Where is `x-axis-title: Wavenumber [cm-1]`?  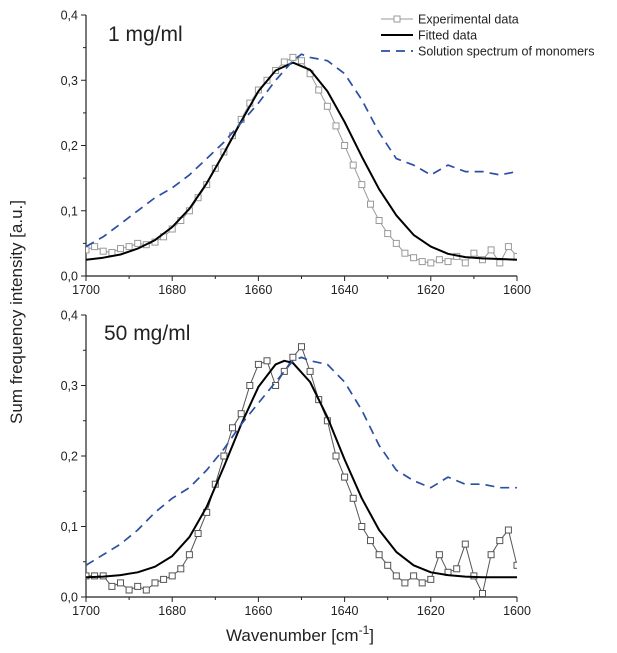
x-axis-title: Wavenumber [cm-1] is located at coordinates (300, 634).